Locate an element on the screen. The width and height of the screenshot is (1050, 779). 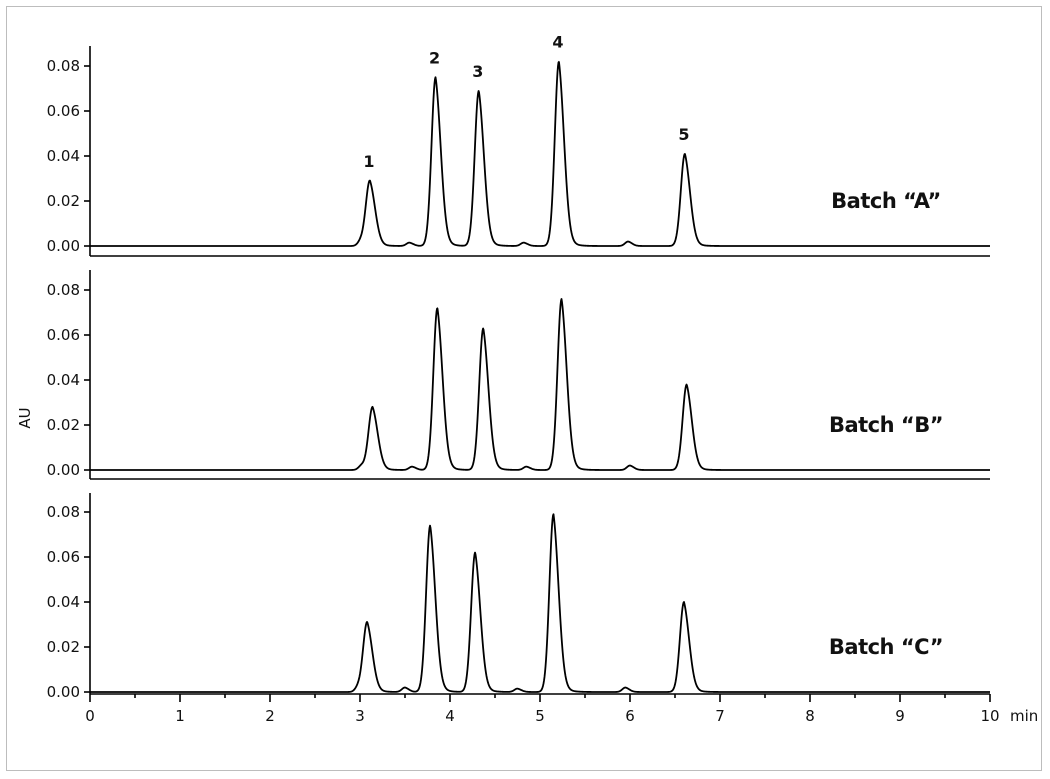
x-tick-label: 5 is located at coordinates (540, 716).